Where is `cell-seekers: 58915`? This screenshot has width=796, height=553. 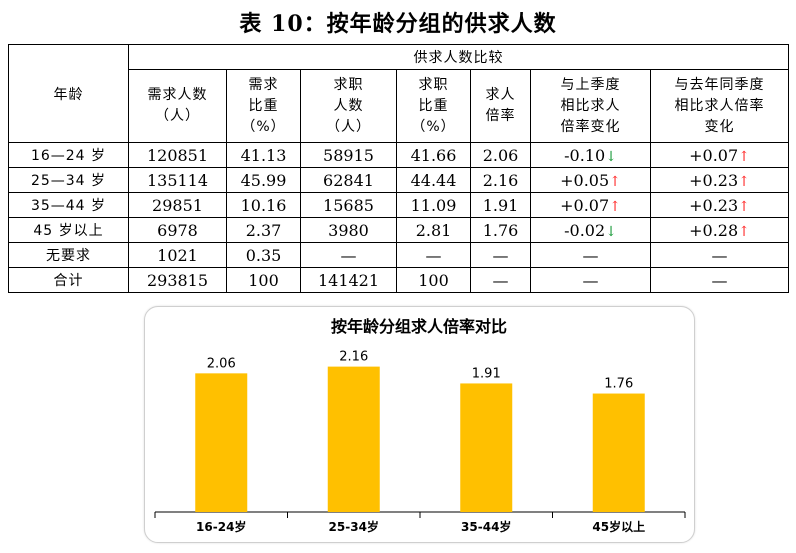
cell-seekers: 58915 is located at coordinates (348, 155).